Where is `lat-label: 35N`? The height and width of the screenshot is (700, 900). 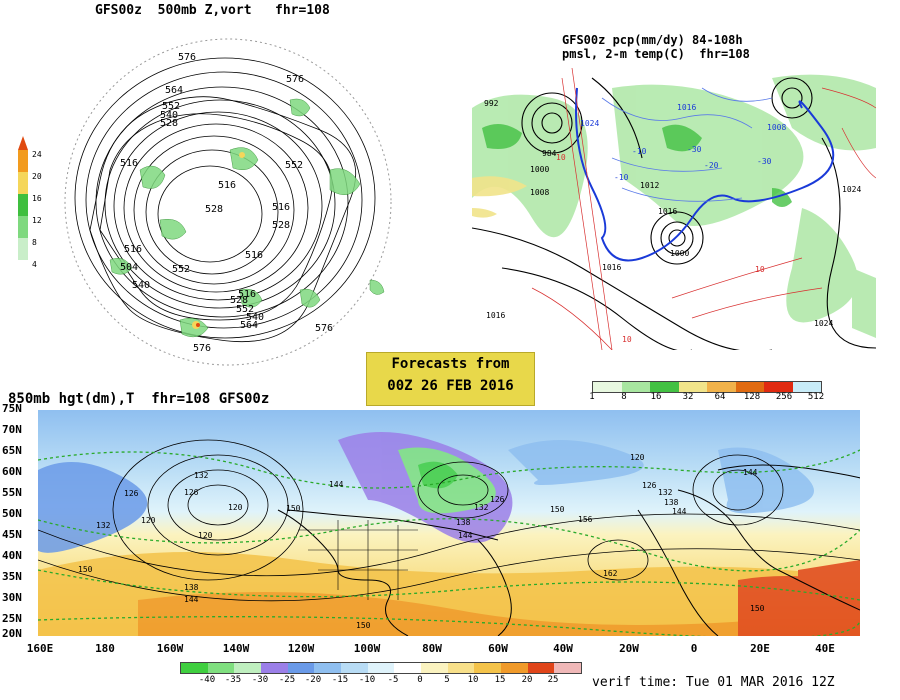 lat-label: 35N is located at coordinates (12, 576).